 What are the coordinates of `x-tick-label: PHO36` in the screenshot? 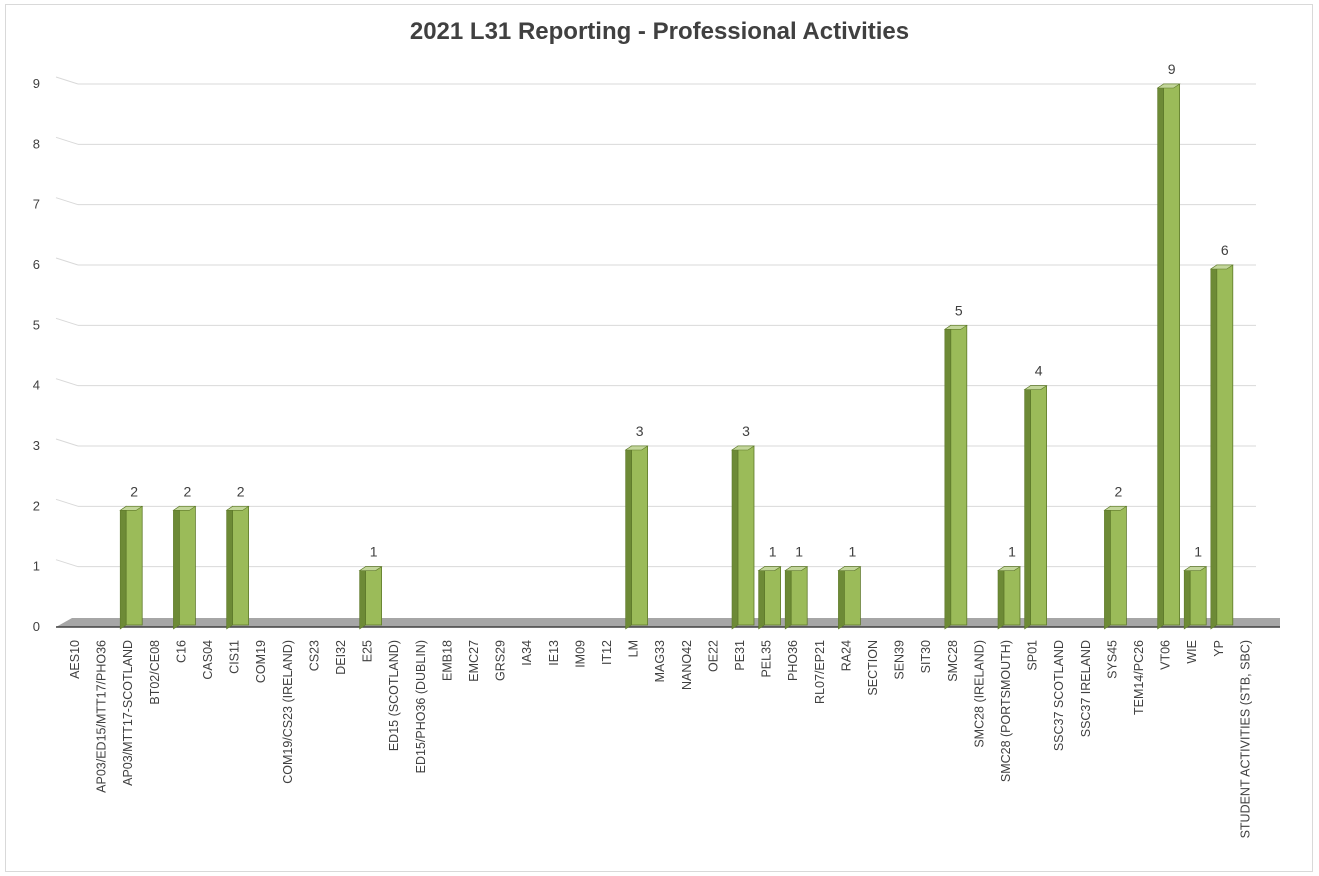 It's located at (793, 660).